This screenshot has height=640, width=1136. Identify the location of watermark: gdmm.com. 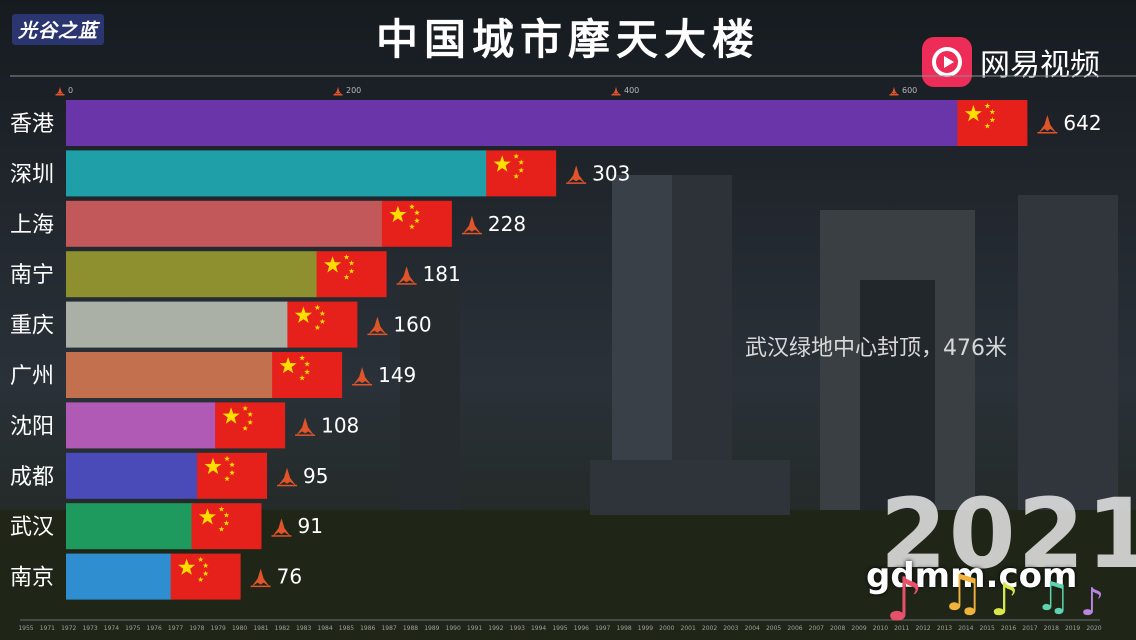
(972, 576).